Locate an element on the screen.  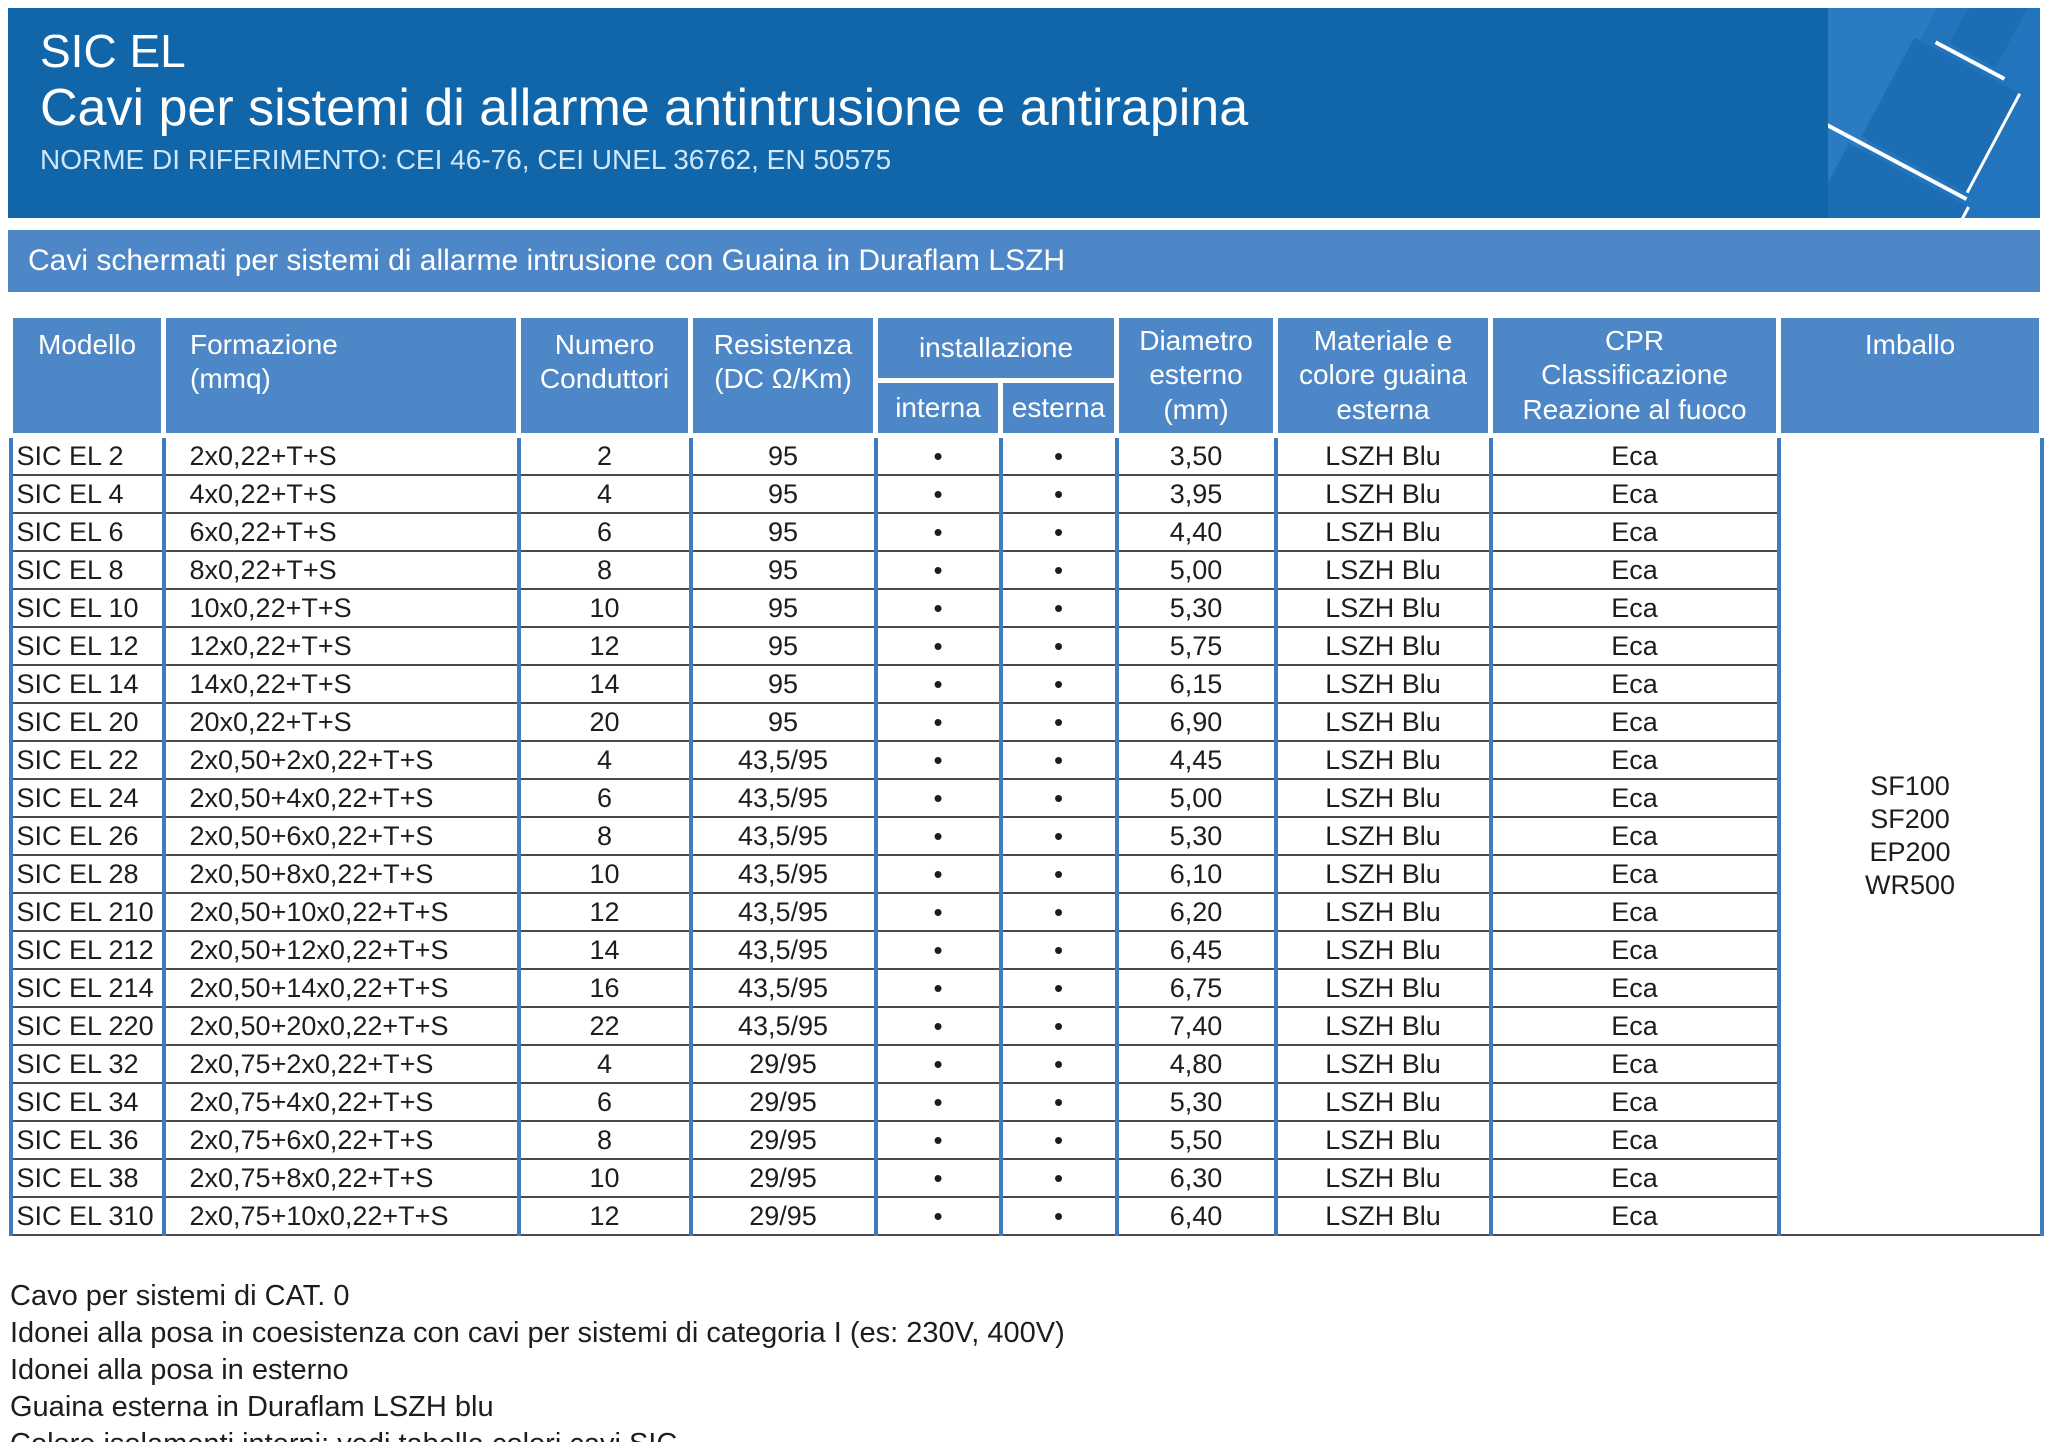
diameter-cell: 3,95 is located at coordinates (1196, 494).